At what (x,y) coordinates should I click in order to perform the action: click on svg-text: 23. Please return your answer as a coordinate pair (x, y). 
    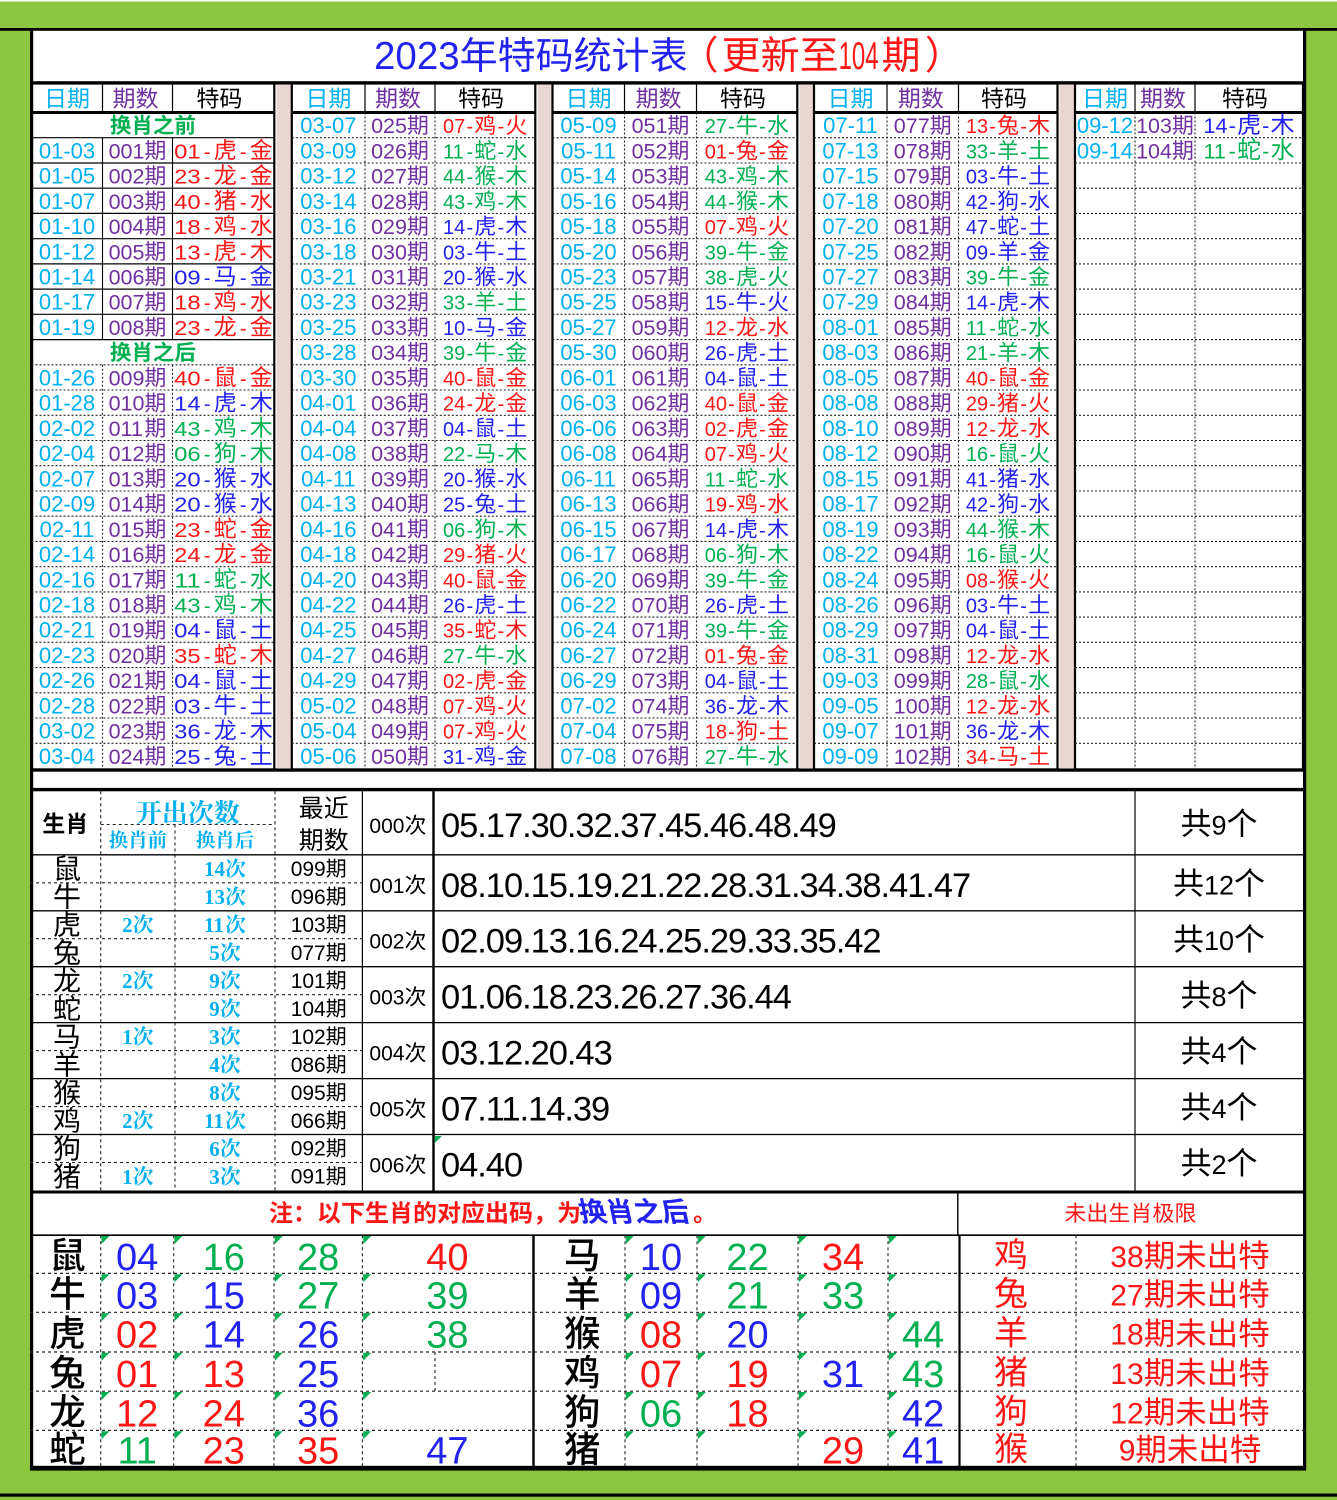
    Looking at the image, I should click on (187, 178).